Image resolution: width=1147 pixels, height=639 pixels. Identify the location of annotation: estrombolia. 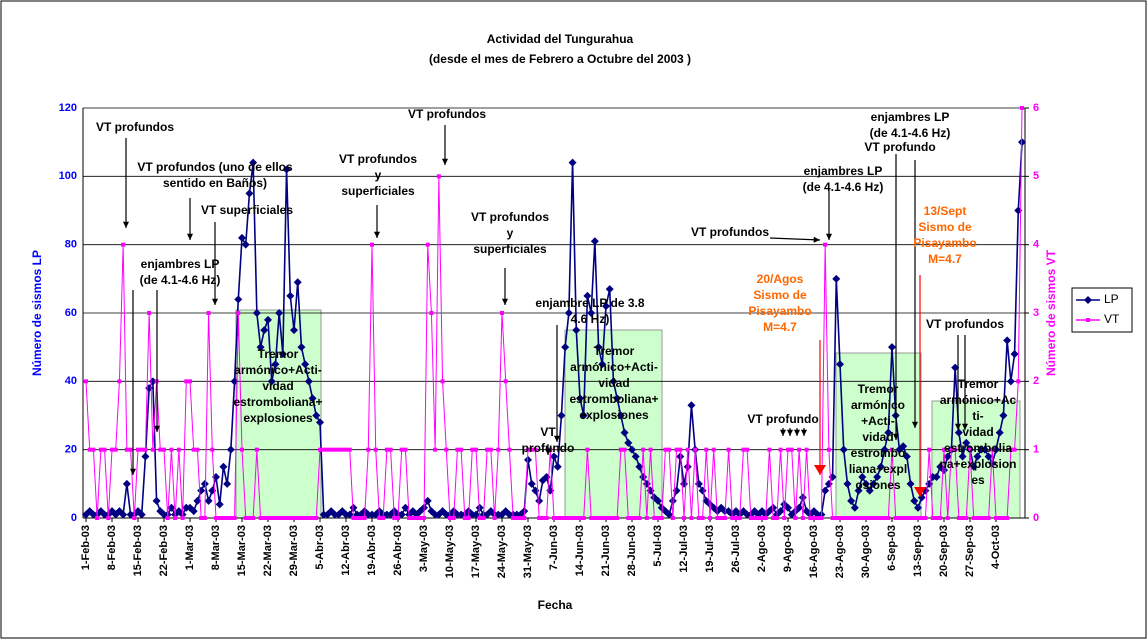
(978, 448).